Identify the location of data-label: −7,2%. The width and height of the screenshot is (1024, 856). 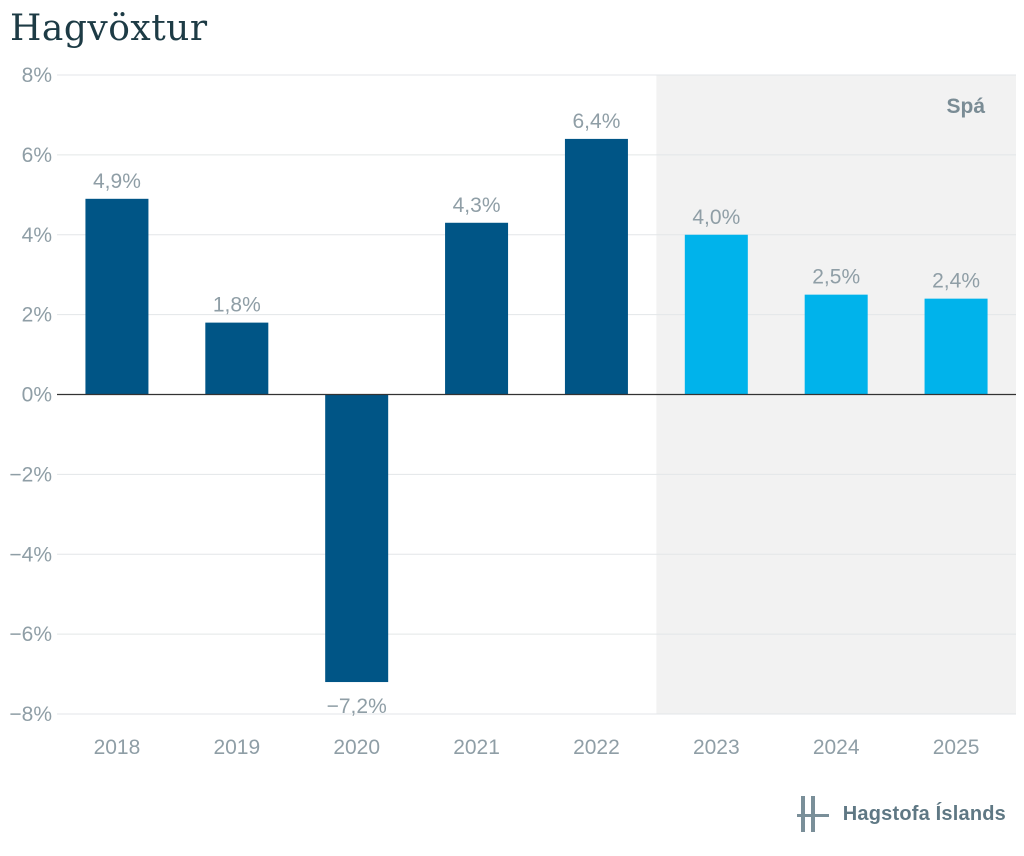
(357, 706).